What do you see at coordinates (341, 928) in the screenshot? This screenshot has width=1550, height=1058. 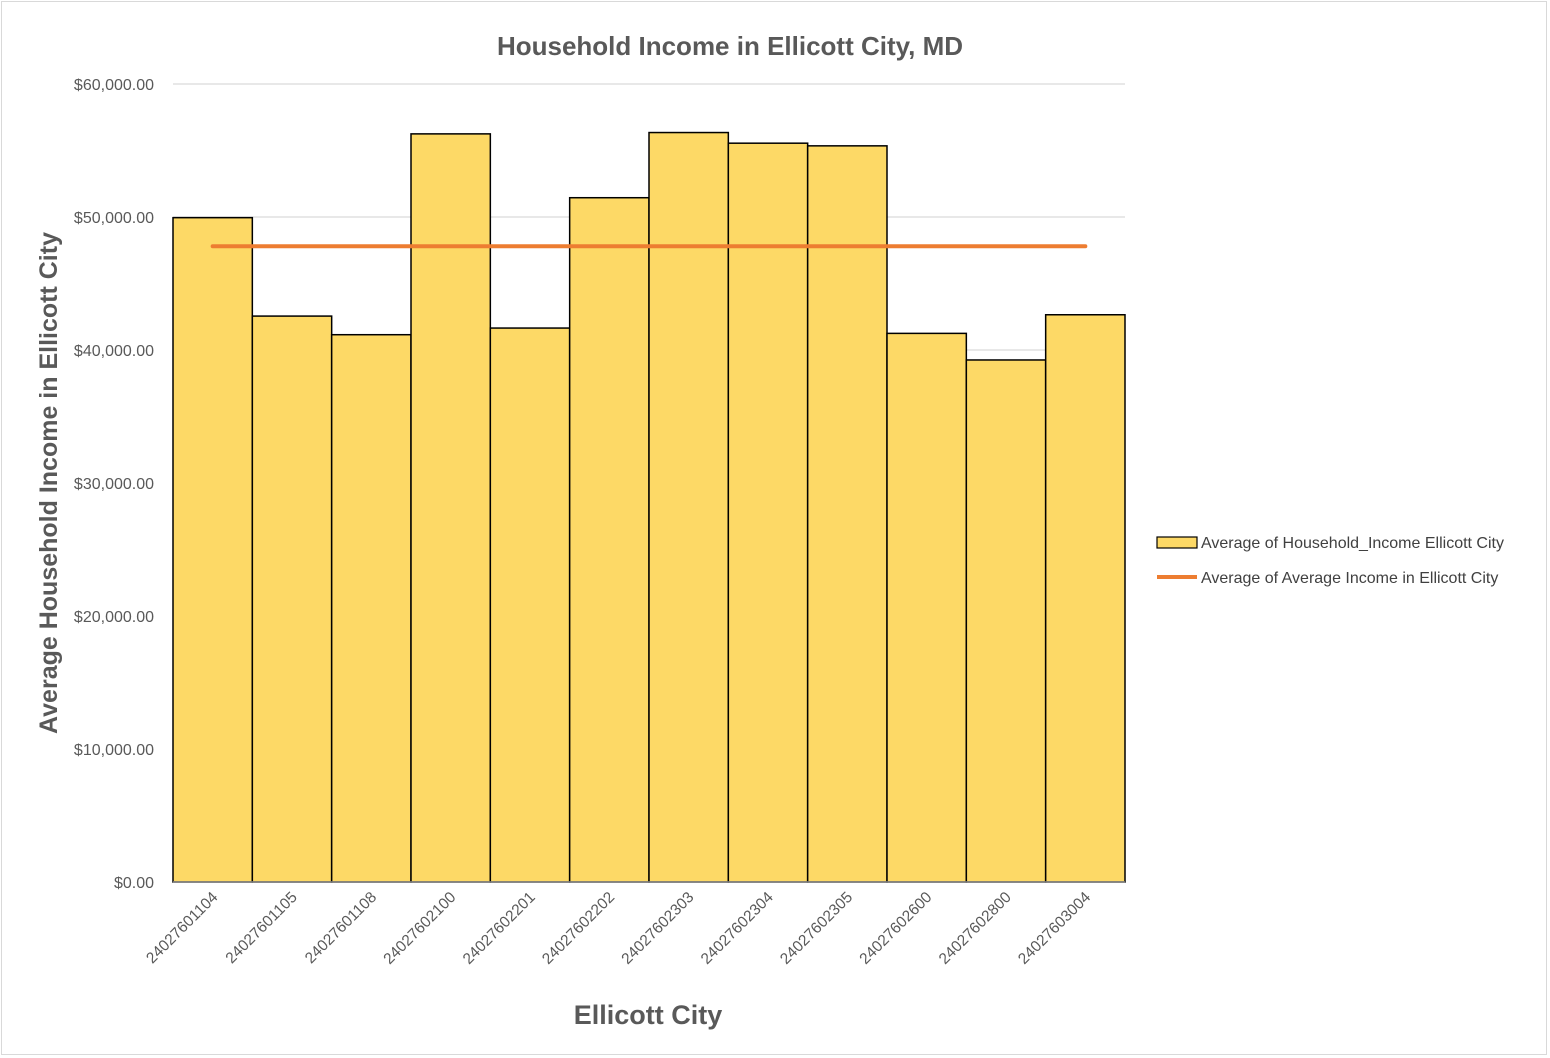 I see `x-tick-label: 24027601108` at bounding box center [341, 928].